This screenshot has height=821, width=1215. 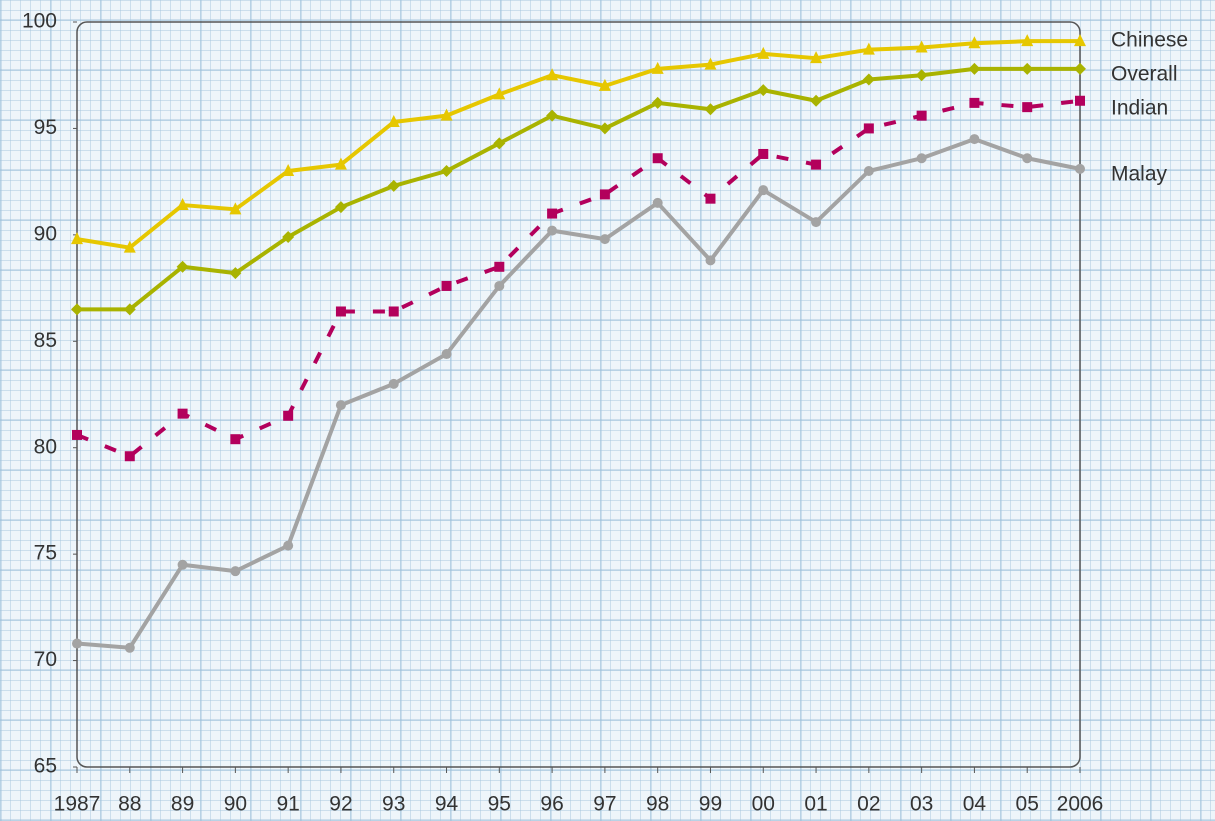 What do you see at coordinates (710, 804) in the screenshot?
I see `x-tick-label: 99` at bounding box center [710, 804].